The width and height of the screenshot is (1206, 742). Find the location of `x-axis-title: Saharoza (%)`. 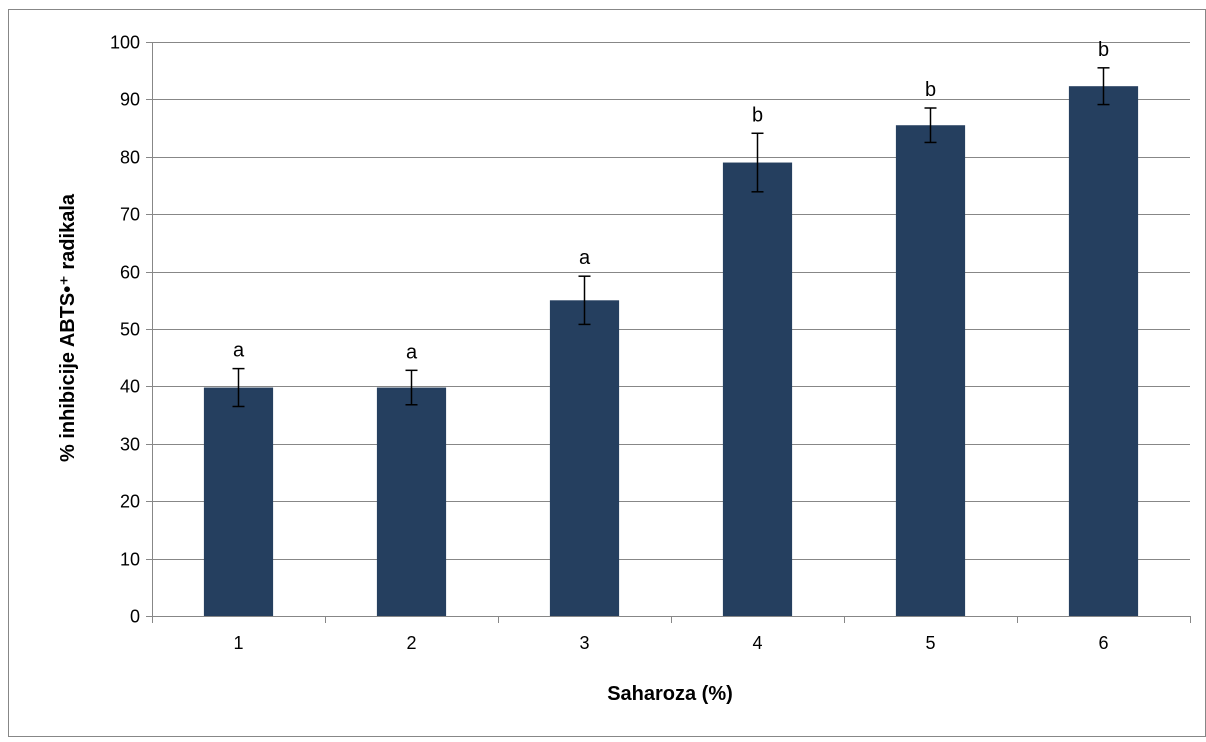

x-axis-title: Saharoza (%) is located at coordinates (670, 694).